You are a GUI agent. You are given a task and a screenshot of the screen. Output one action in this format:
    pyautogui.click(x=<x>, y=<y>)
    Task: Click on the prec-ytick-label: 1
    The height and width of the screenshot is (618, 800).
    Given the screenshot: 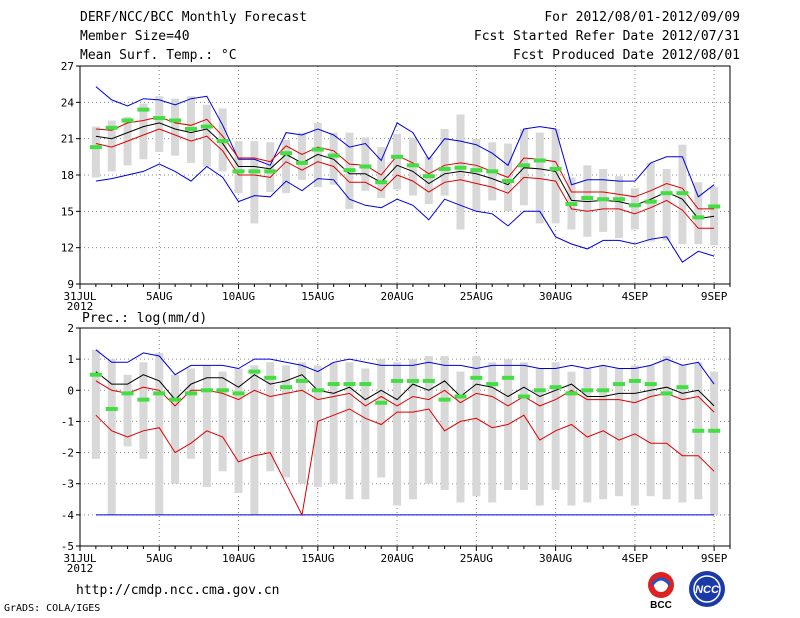 What is the action you would take?
    pyautogui.click(x=70, y=359)
    